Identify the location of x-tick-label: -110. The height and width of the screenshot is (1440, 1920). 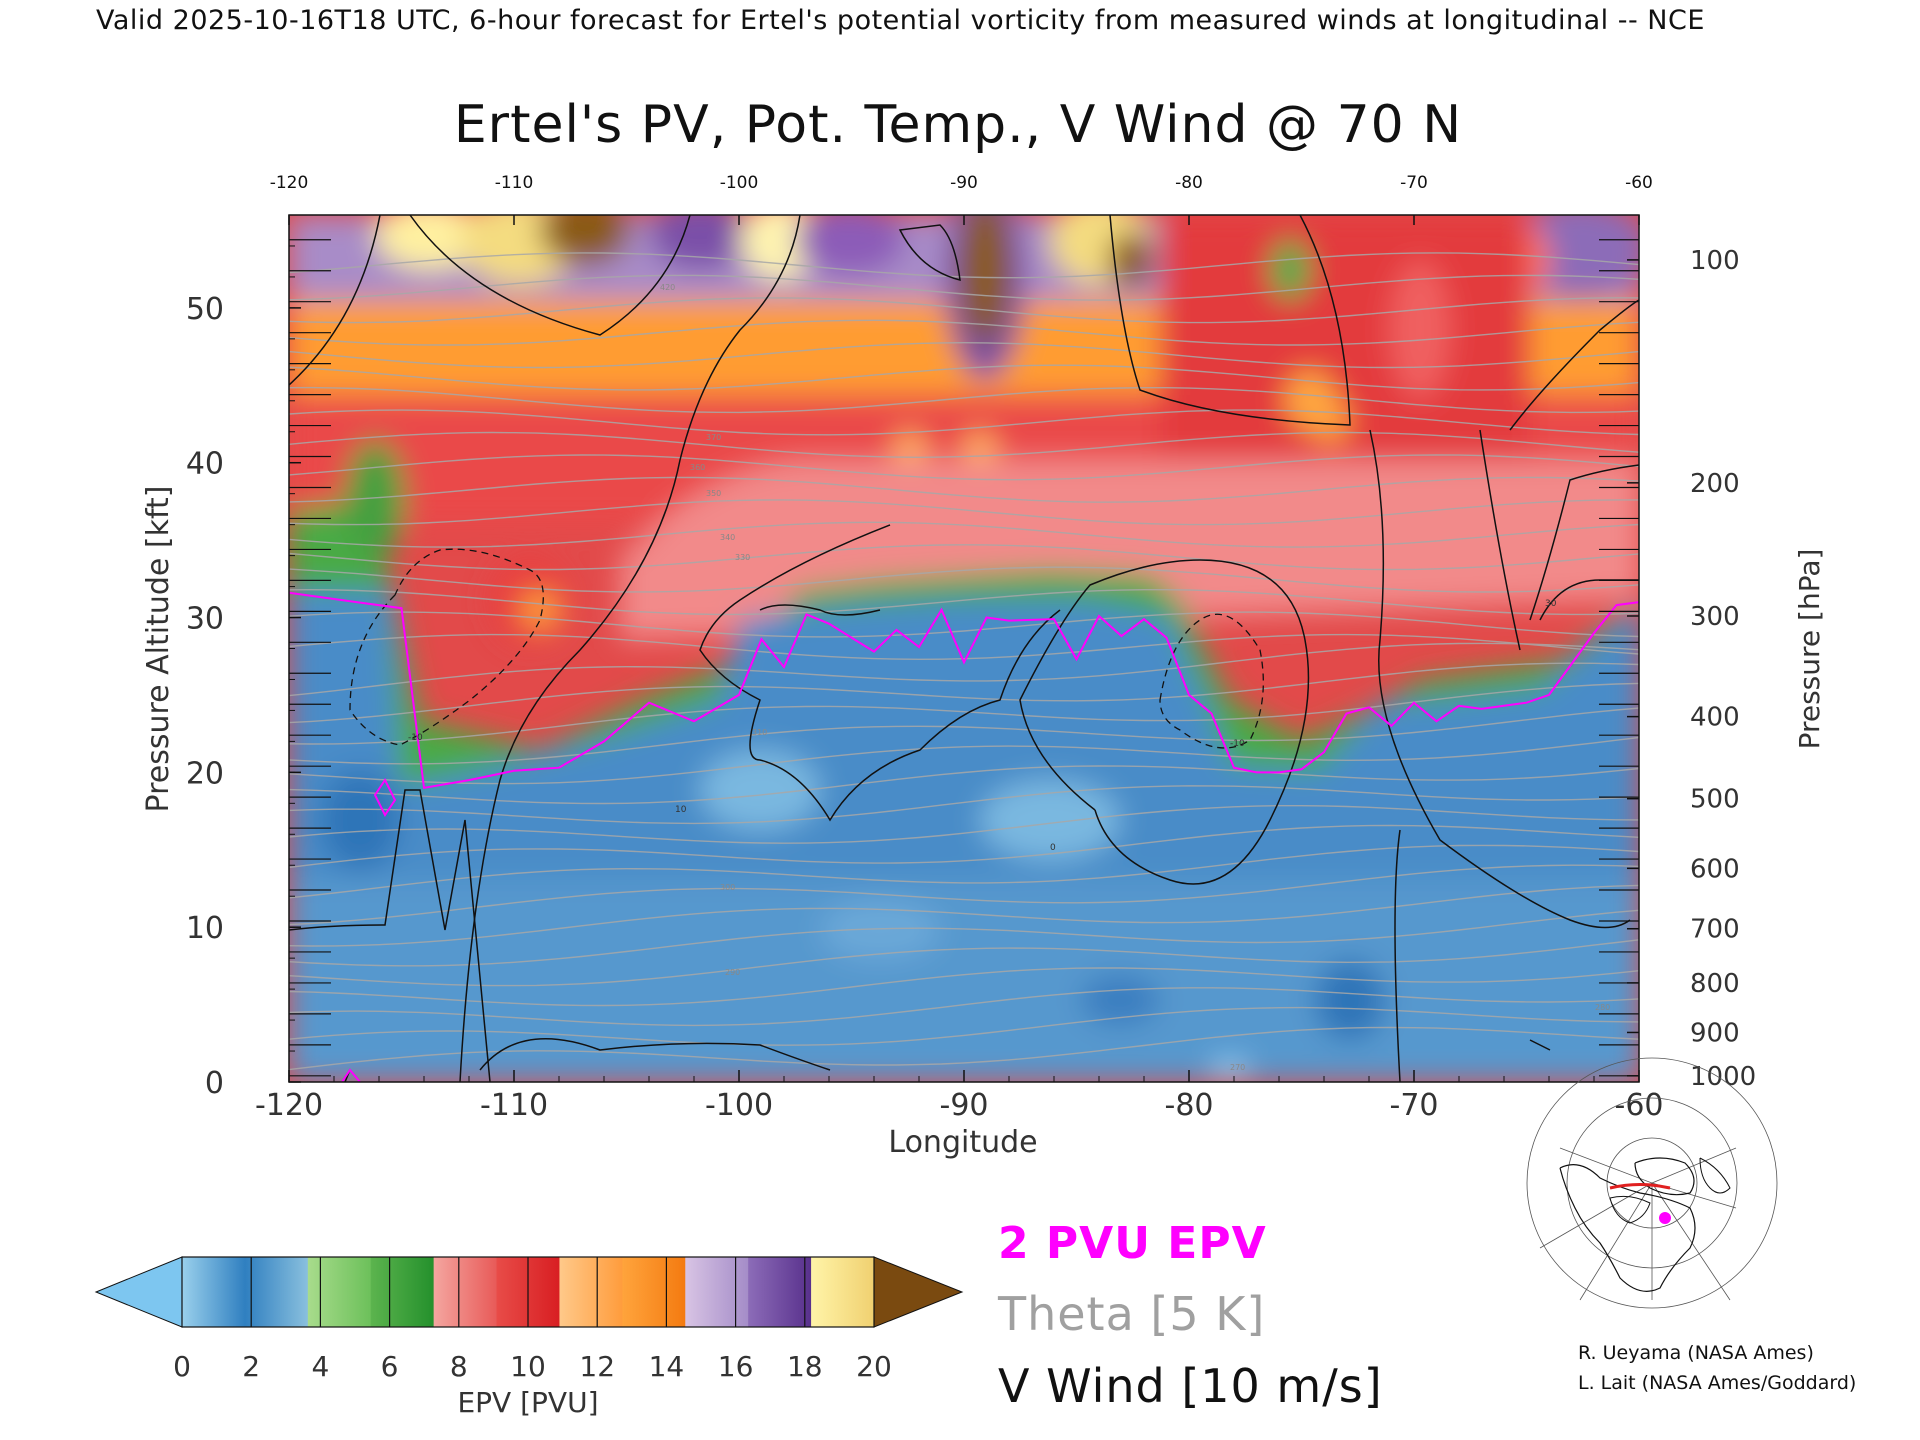
(514, 1105).